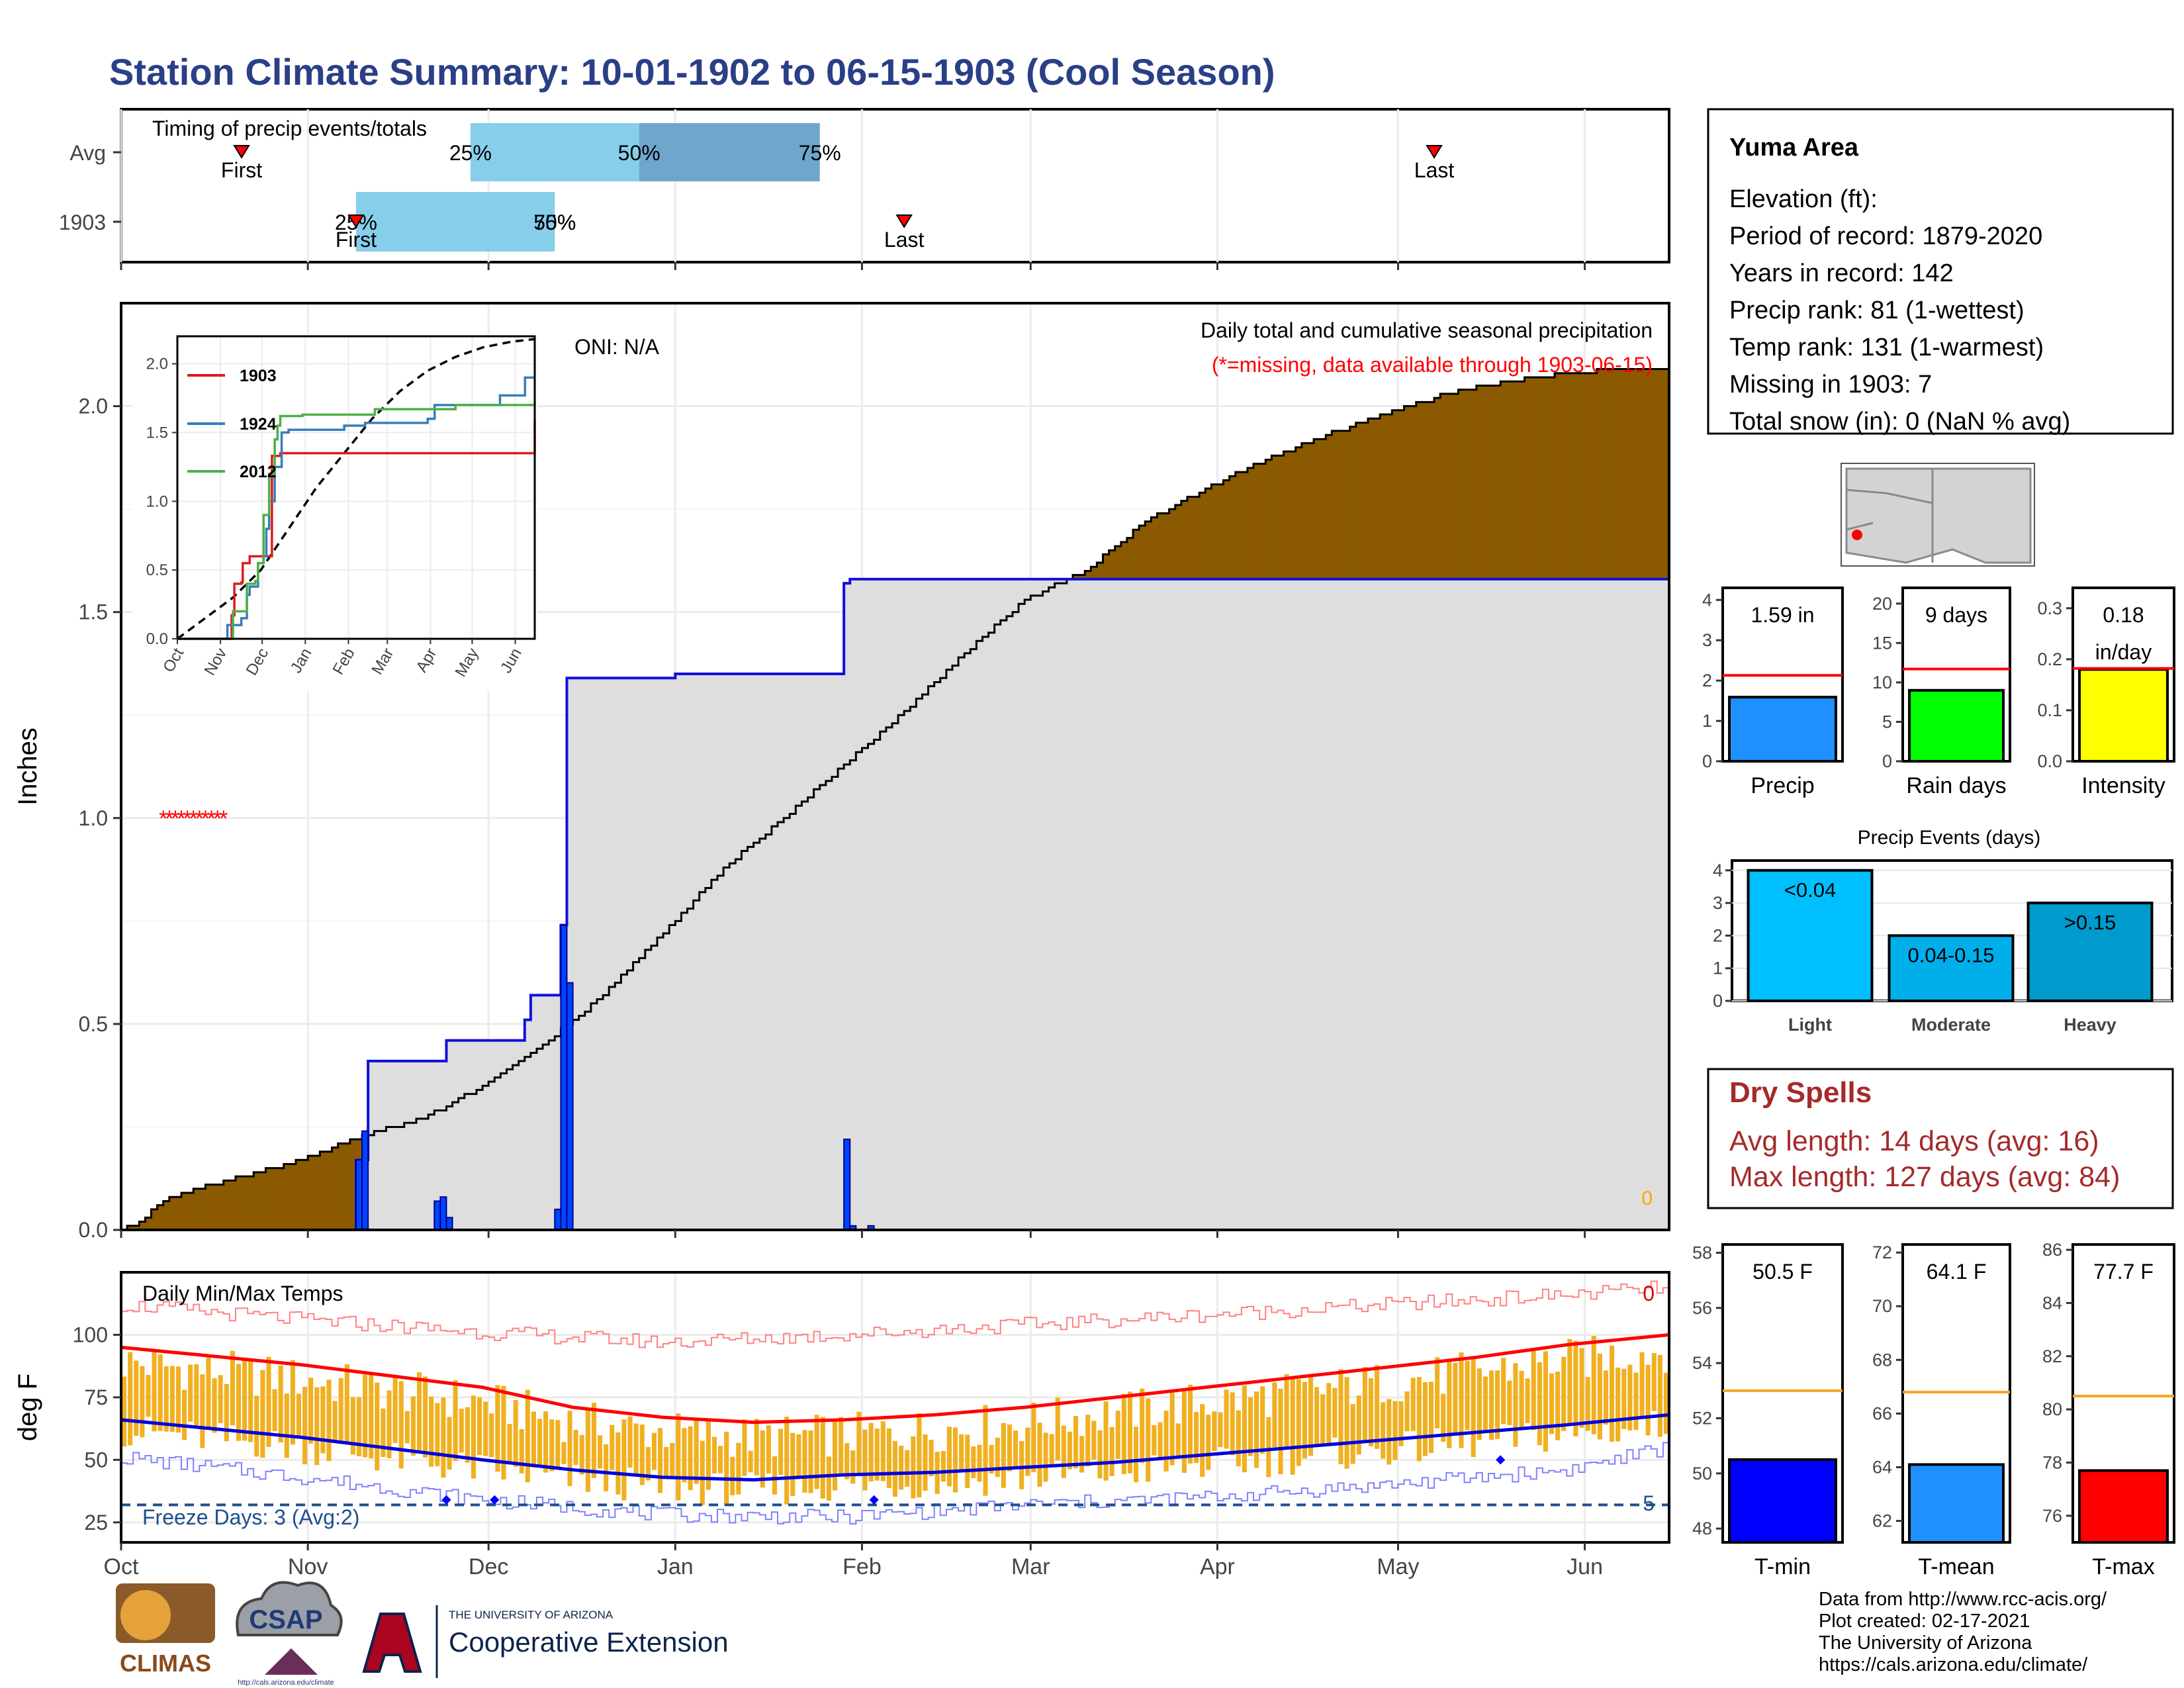  I want to click on station-line: Elevation (ft):, so click(1803, 199).